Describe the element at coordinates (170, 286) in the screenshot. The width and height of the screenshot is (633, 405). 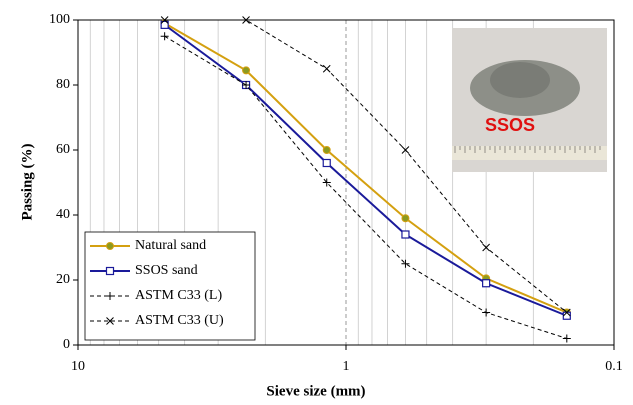
I see `legend-box` at that location.